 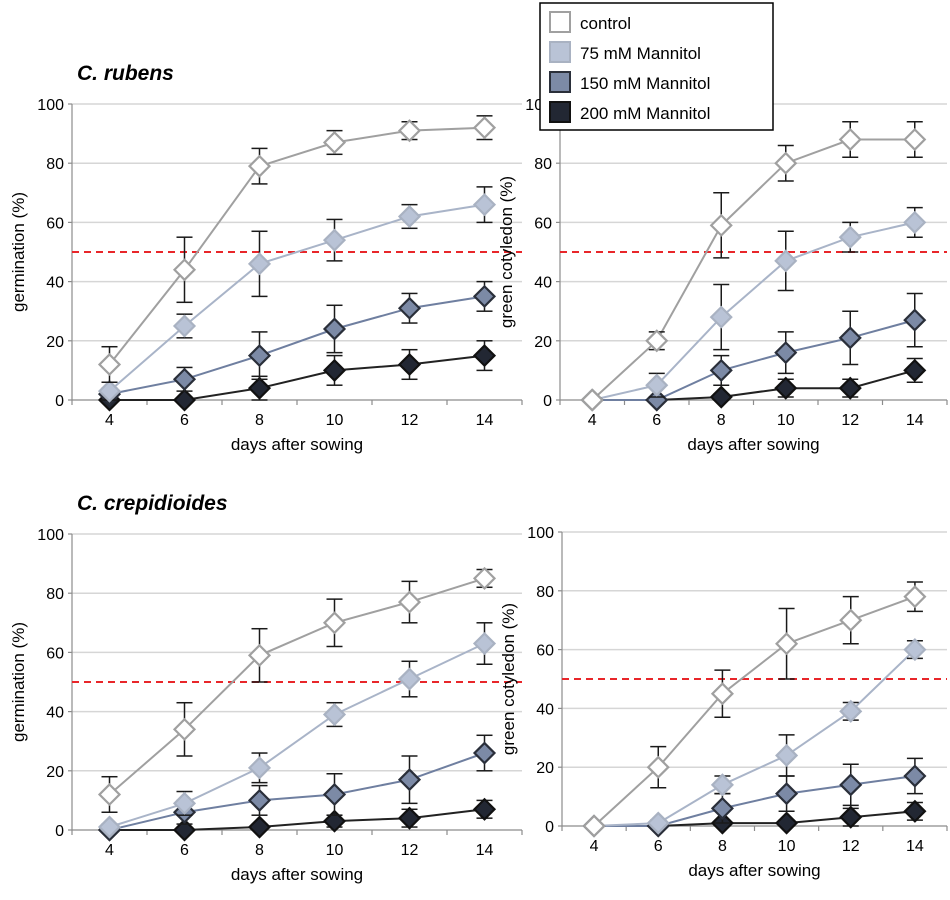 I want to click on legend-item-200mm: 200 mM Mannitol, so click(x=629, y=112).